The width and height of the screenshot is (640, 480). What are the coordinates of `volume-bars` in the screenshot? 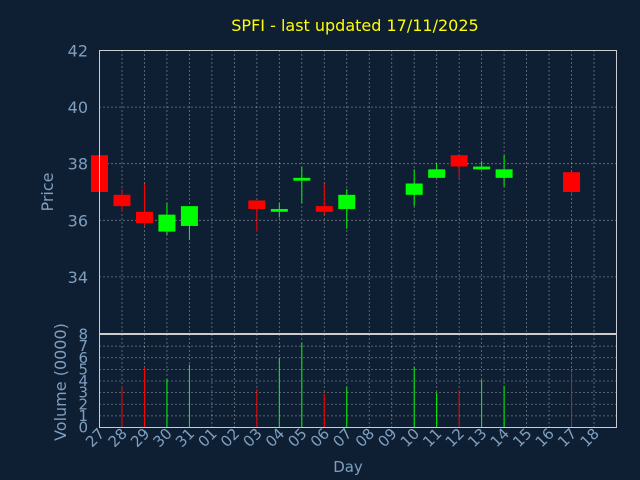 It's located at (336, 385).